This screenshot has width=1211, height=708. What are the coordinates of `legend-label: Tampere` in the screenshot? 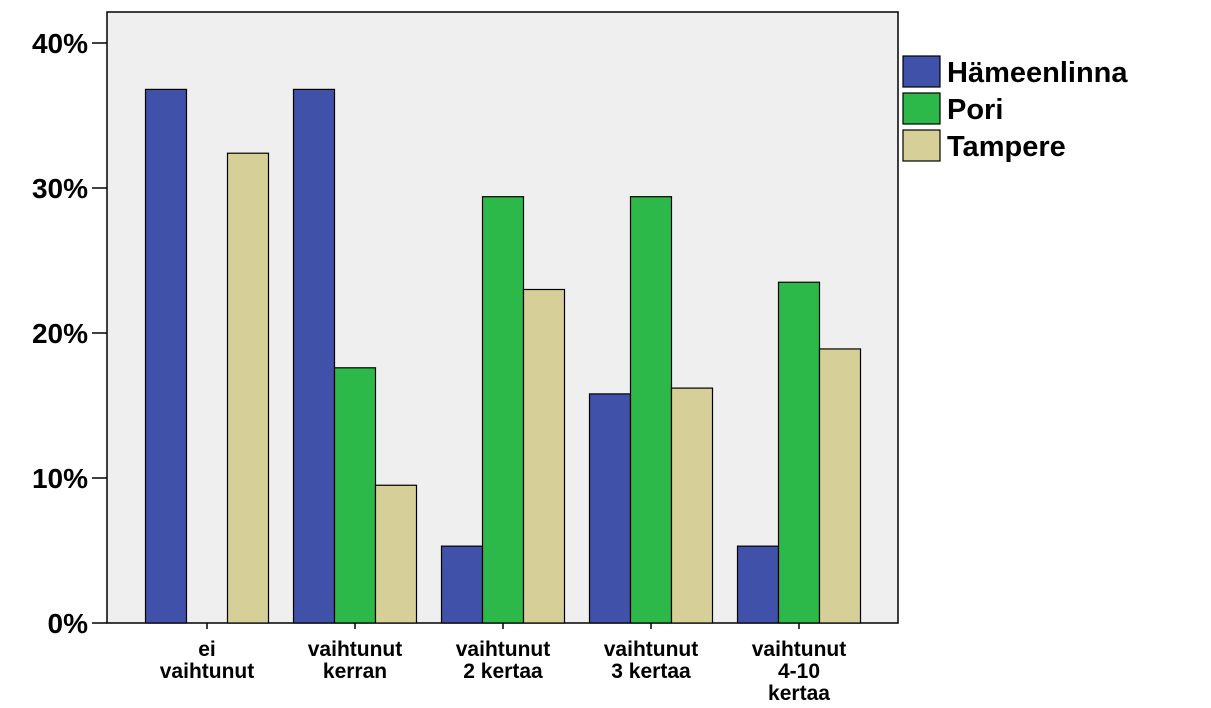 It's located at (1006, 147).